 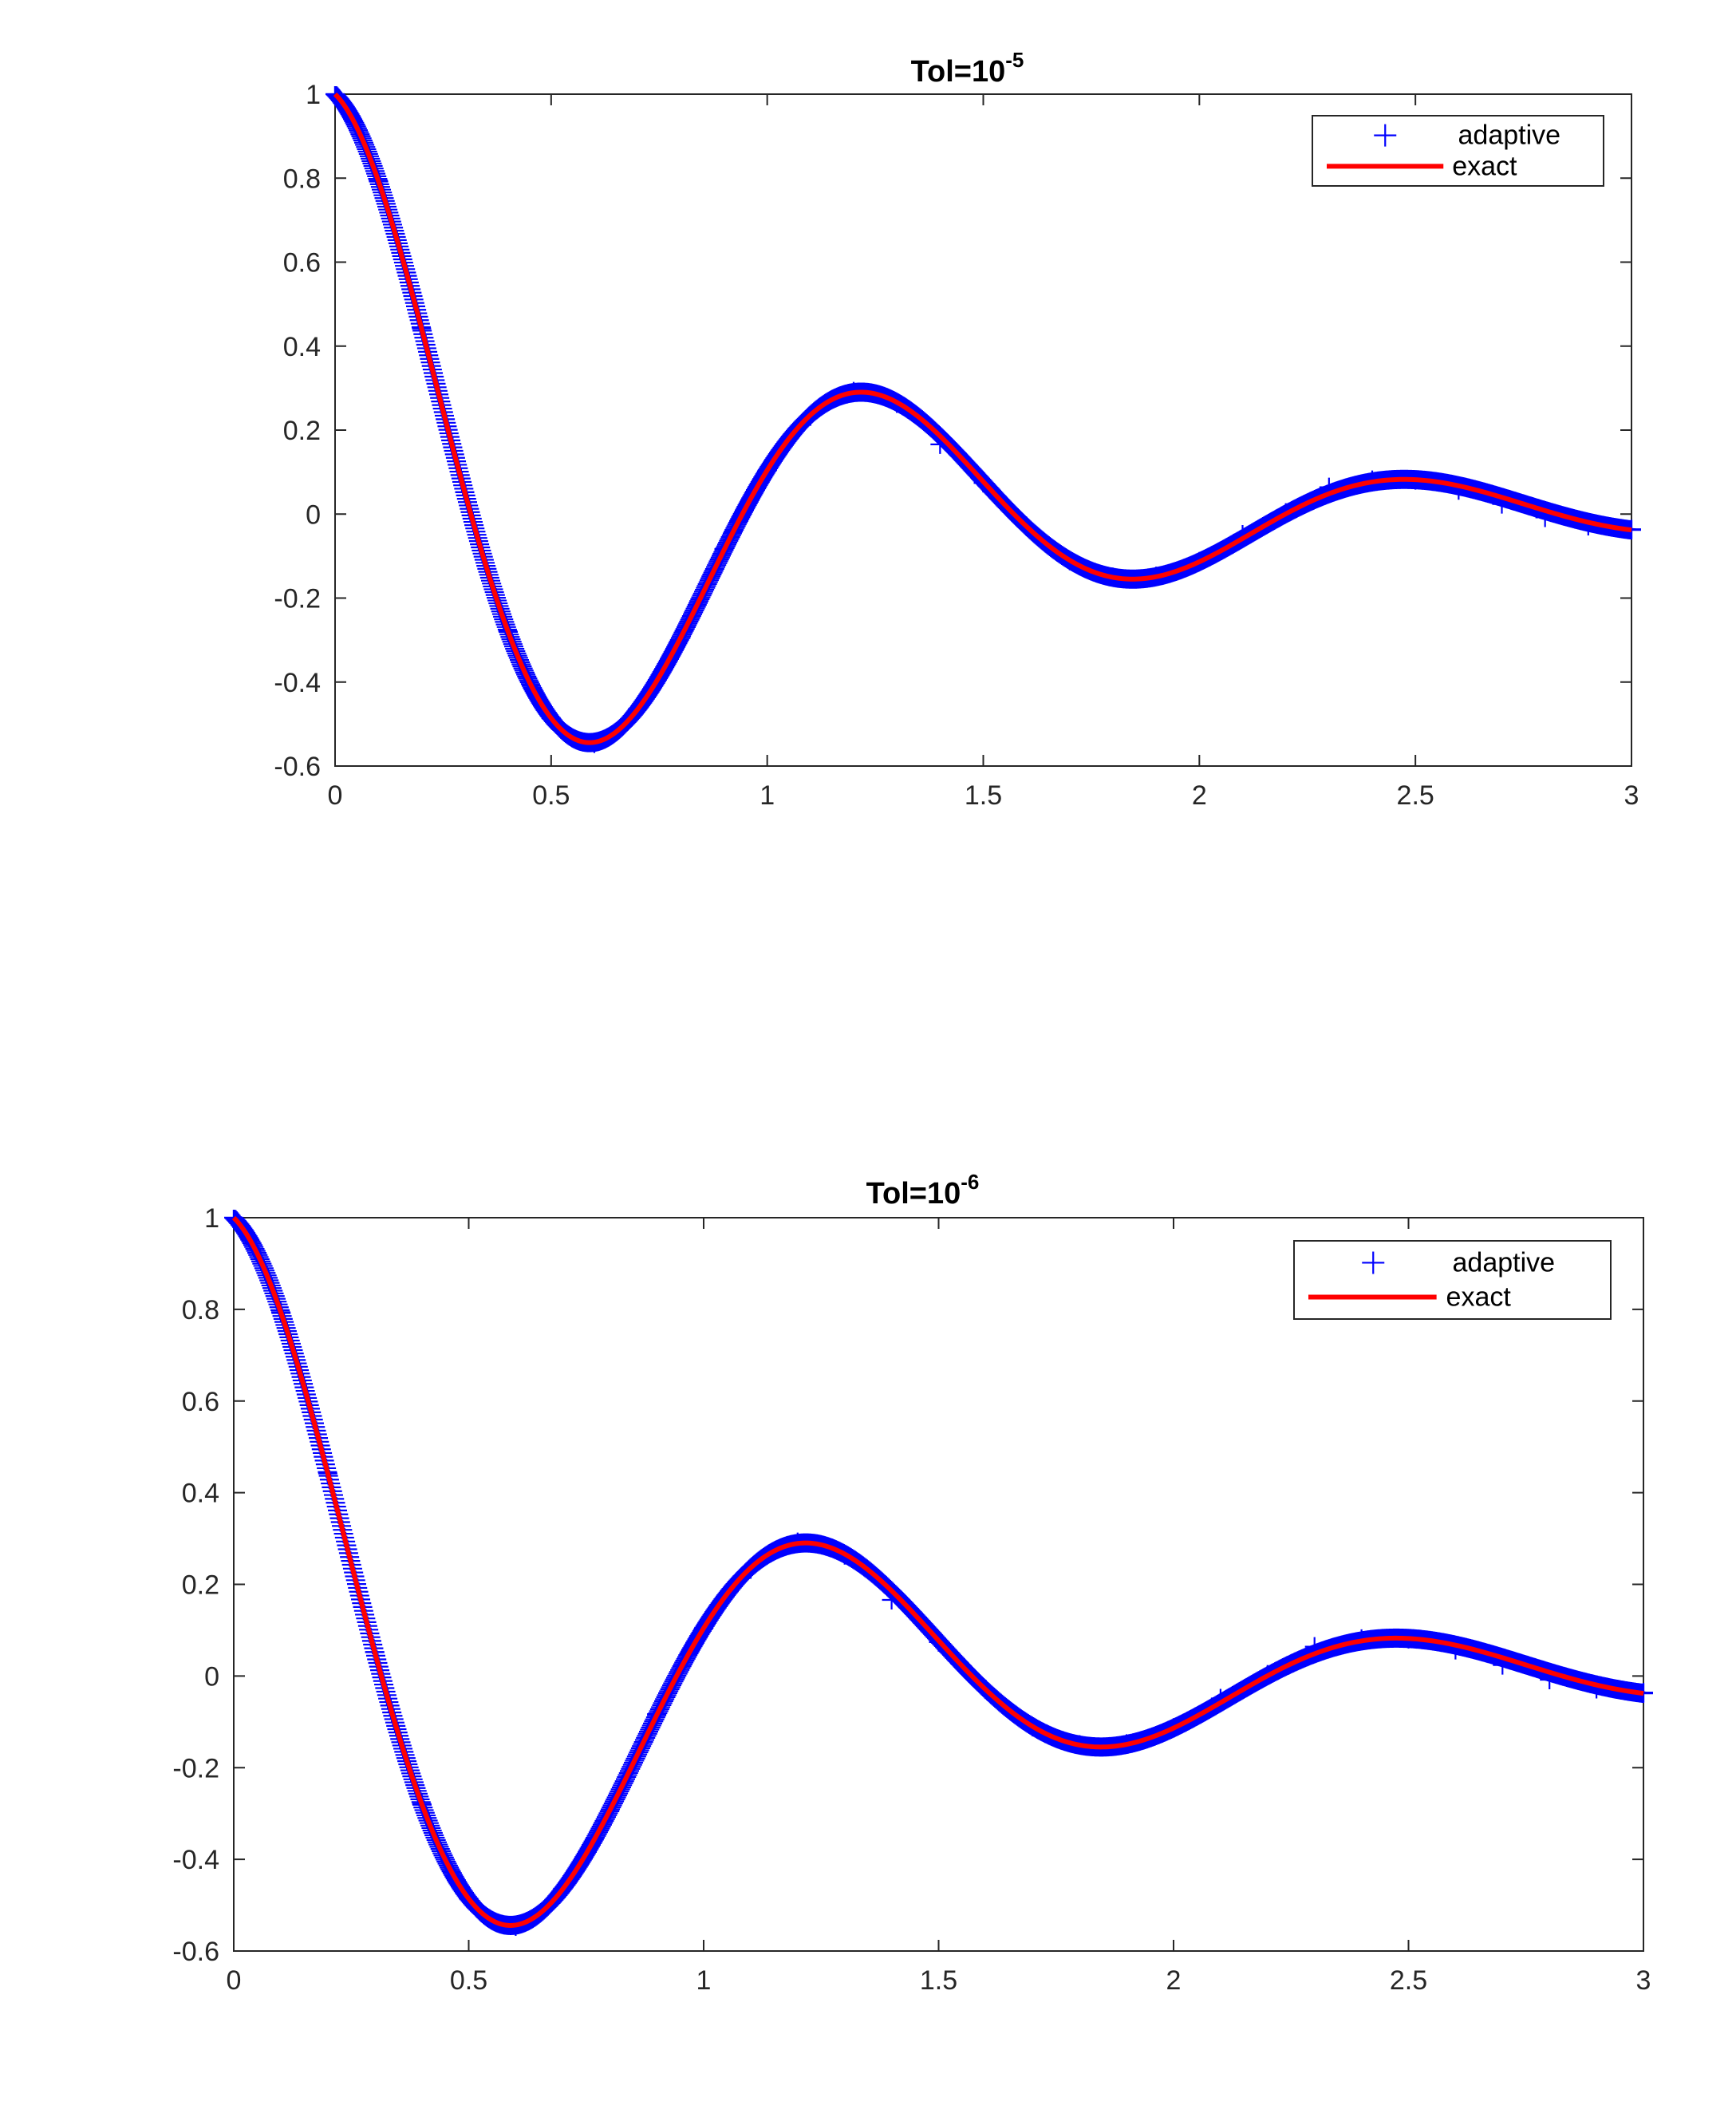 I want to click on chart-title: Tol=10-5, so click(x=967, y=69).